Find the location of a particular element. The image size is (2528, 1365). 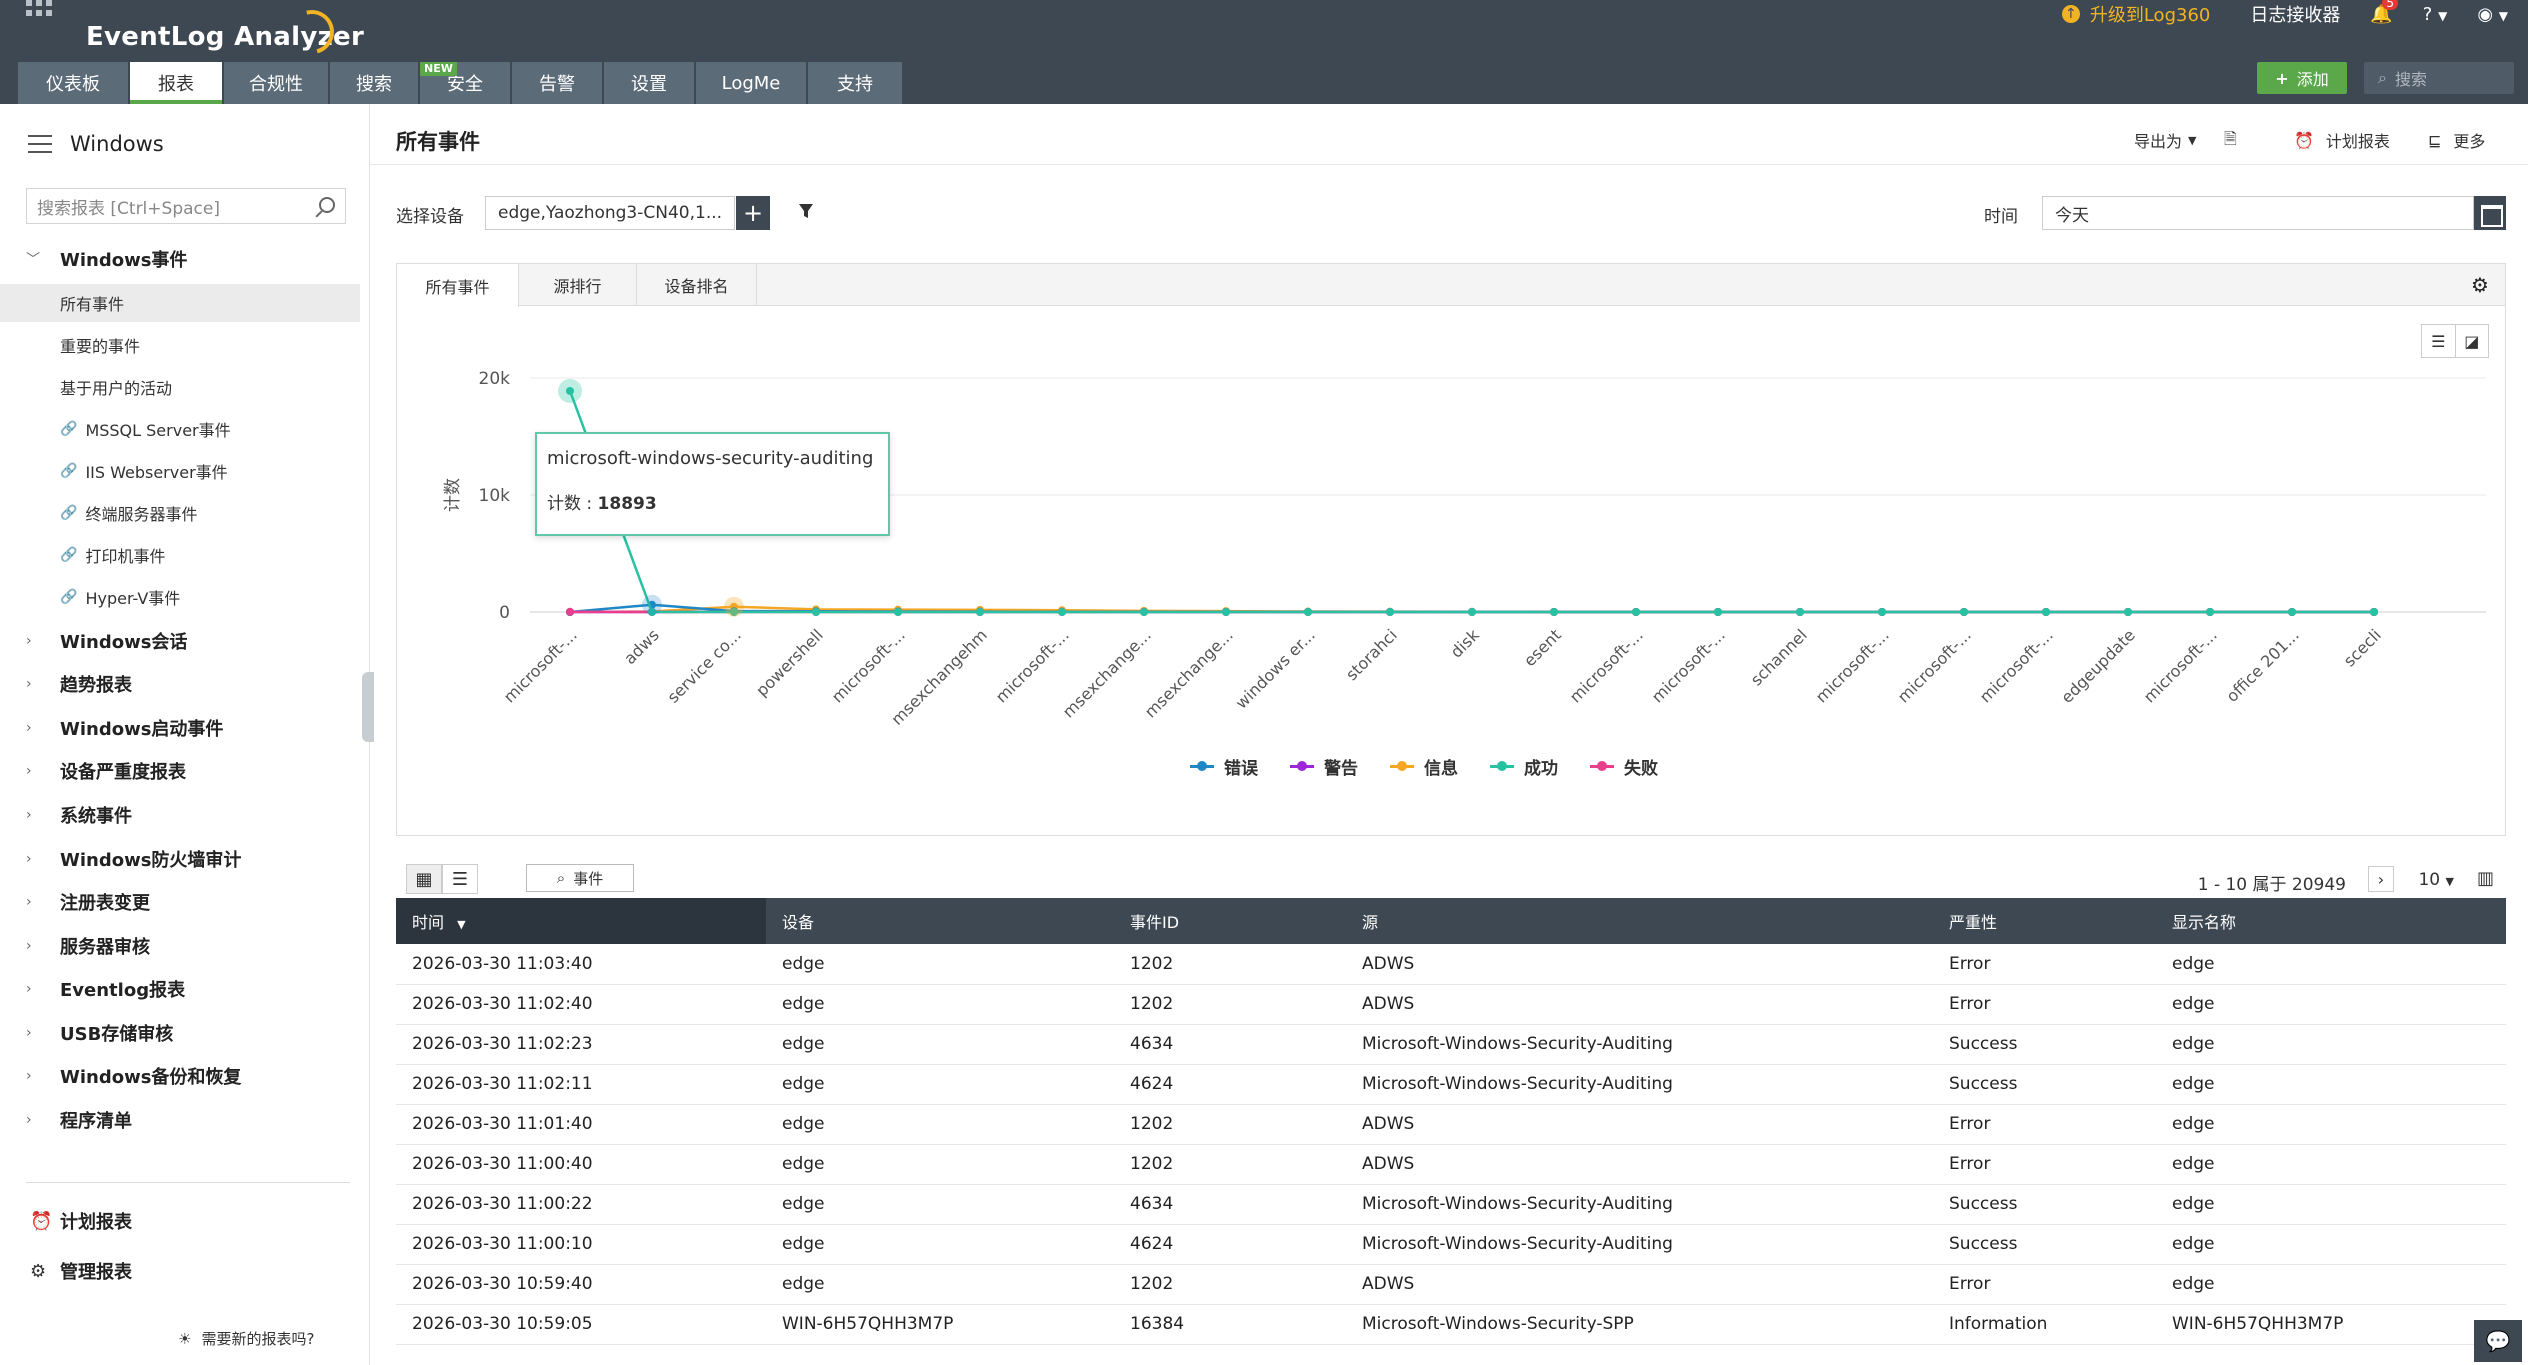

sidebar-group: › 设备严重度报表 is located at coordinates (106, 771).